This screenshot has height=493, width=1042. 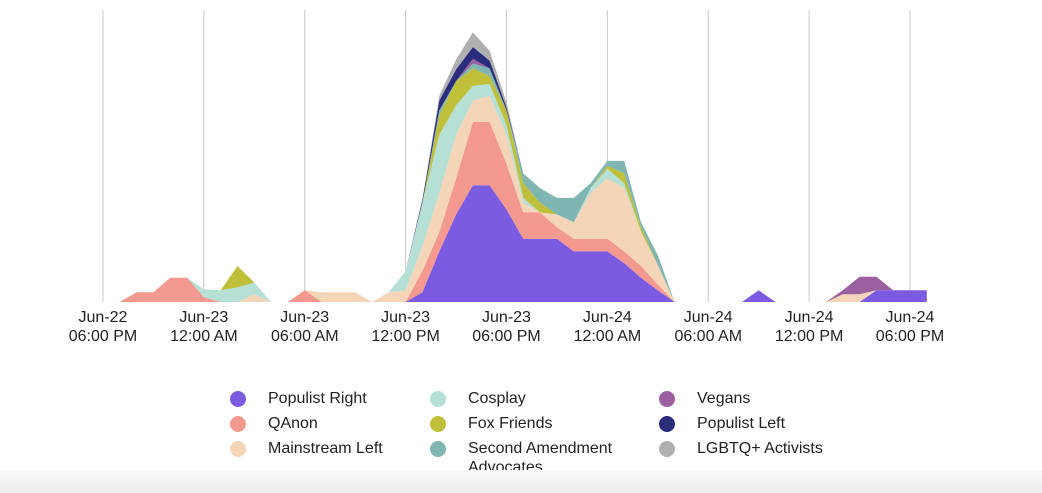 What do you see at coordinates (510, 423) in the screenshot?
I see `legend-label: Fox Friends` at bounding box center [510, 423].